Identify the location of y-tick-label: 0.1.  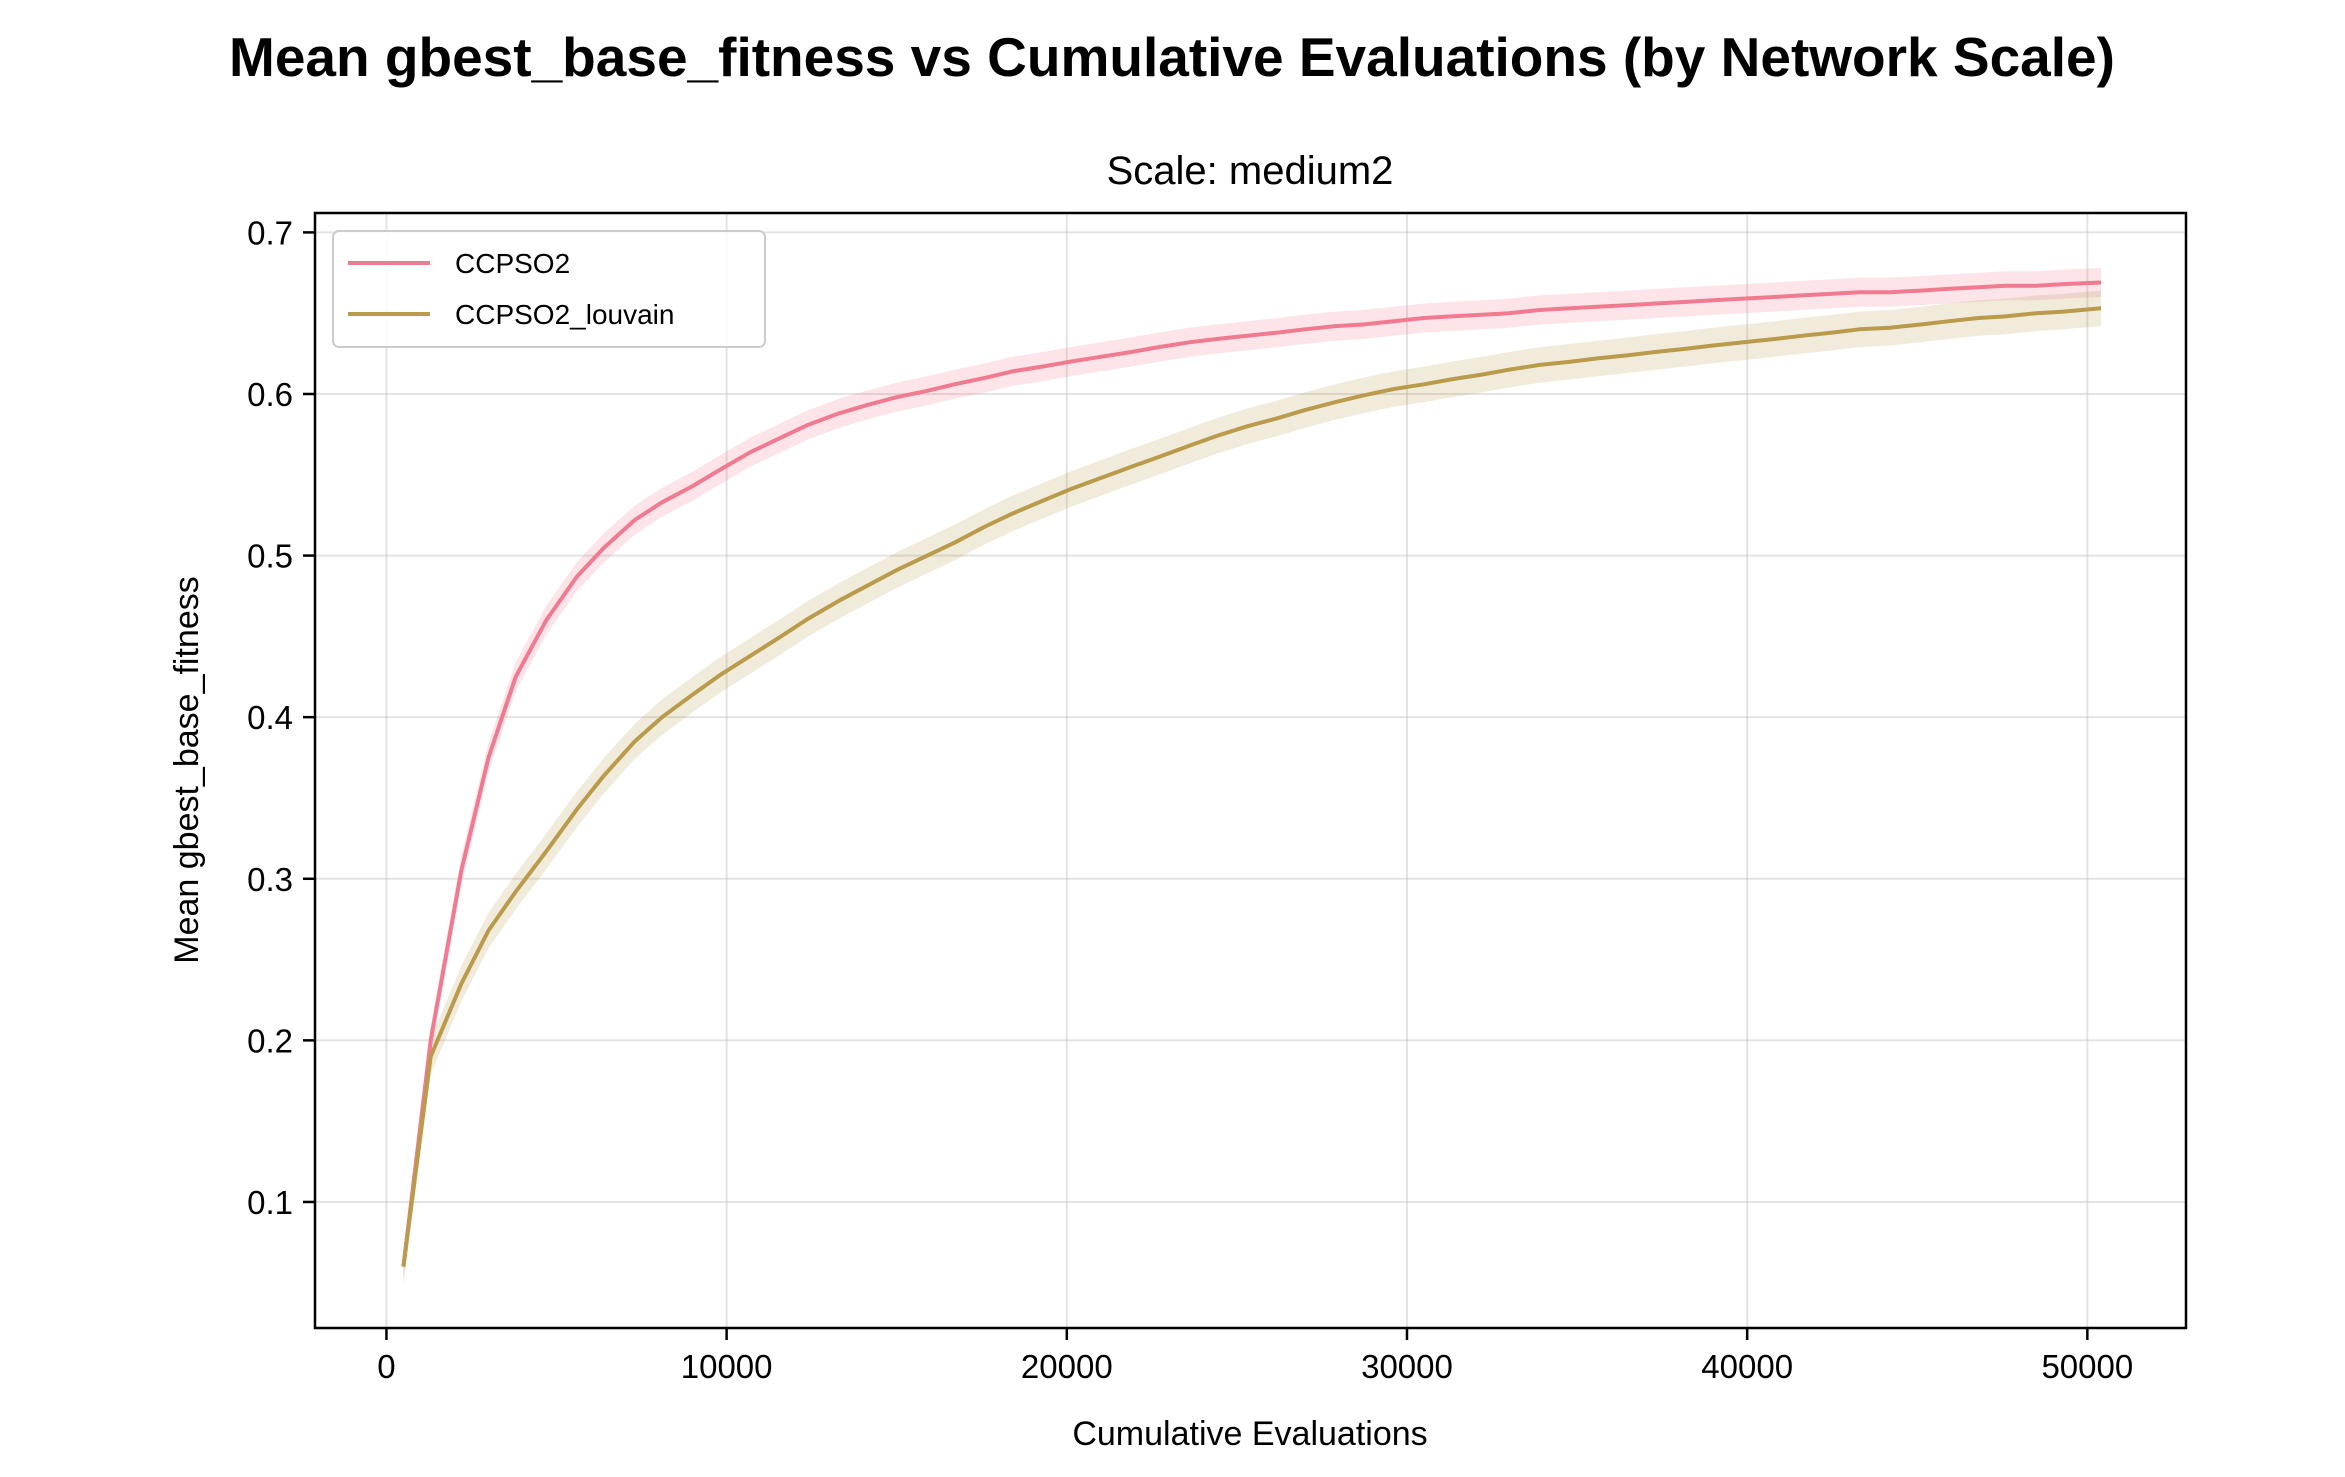
(270, 1202).